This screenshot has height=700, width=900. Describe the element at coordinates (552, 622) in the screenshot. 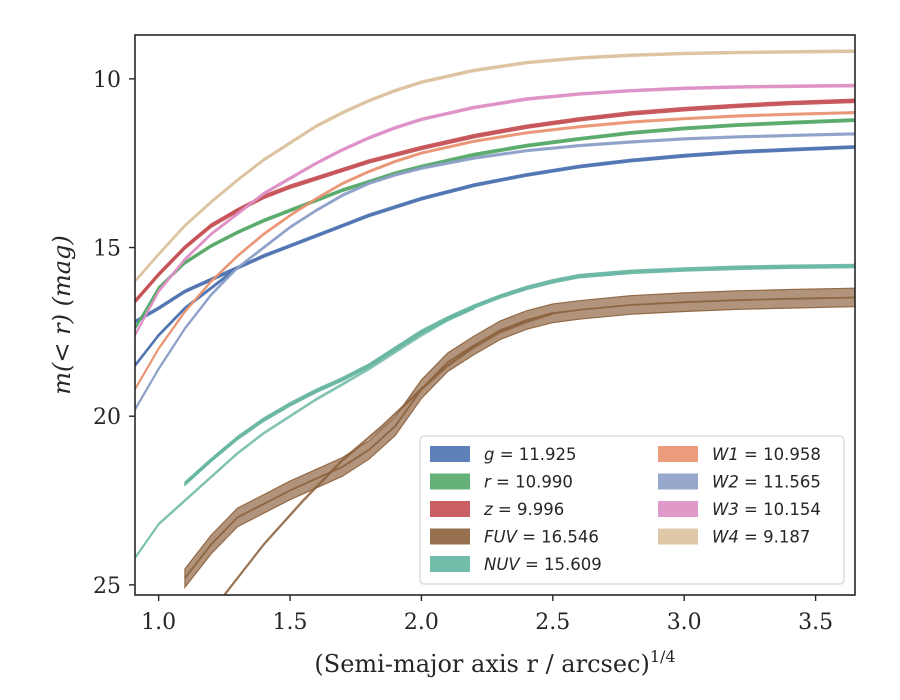

I see `x-tick-label: 2.5` at that location.